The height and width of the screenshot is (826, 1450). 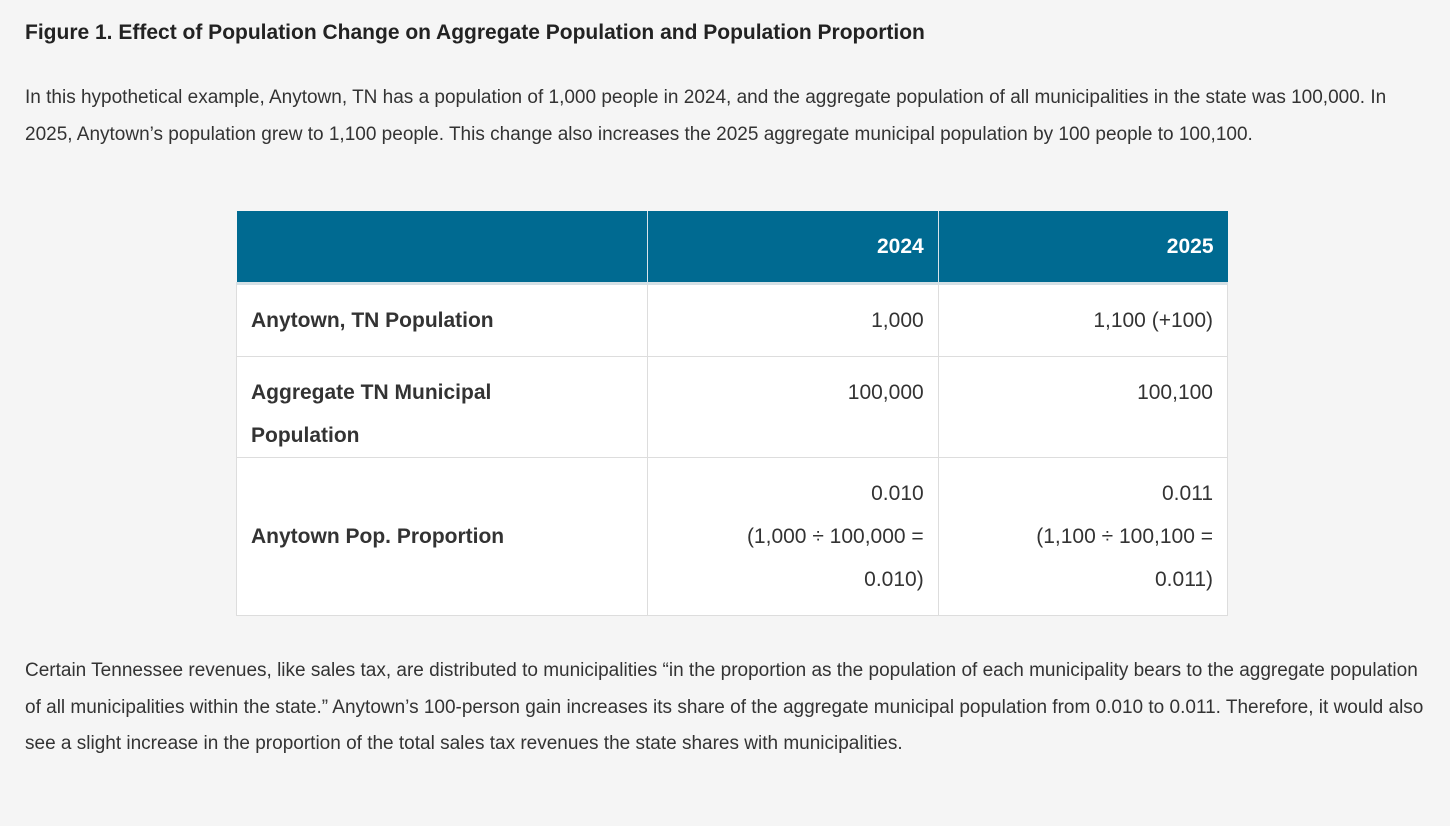 What do you see at coordinates (1083, 407) in the screenshot?
I see `cell-2025: 100,100` at bounding box center [1083, 407].